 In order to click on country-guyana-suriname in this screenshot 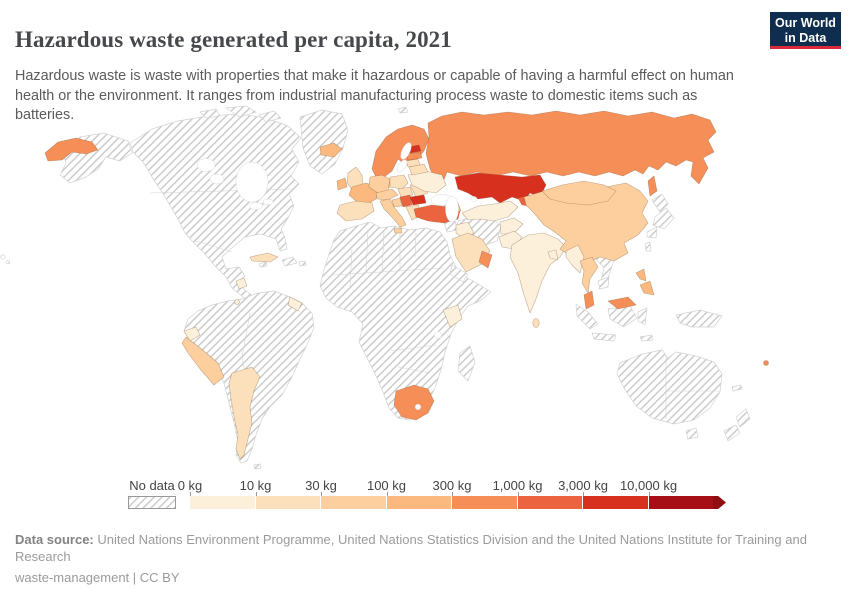, I will do `click(295, 304)`.